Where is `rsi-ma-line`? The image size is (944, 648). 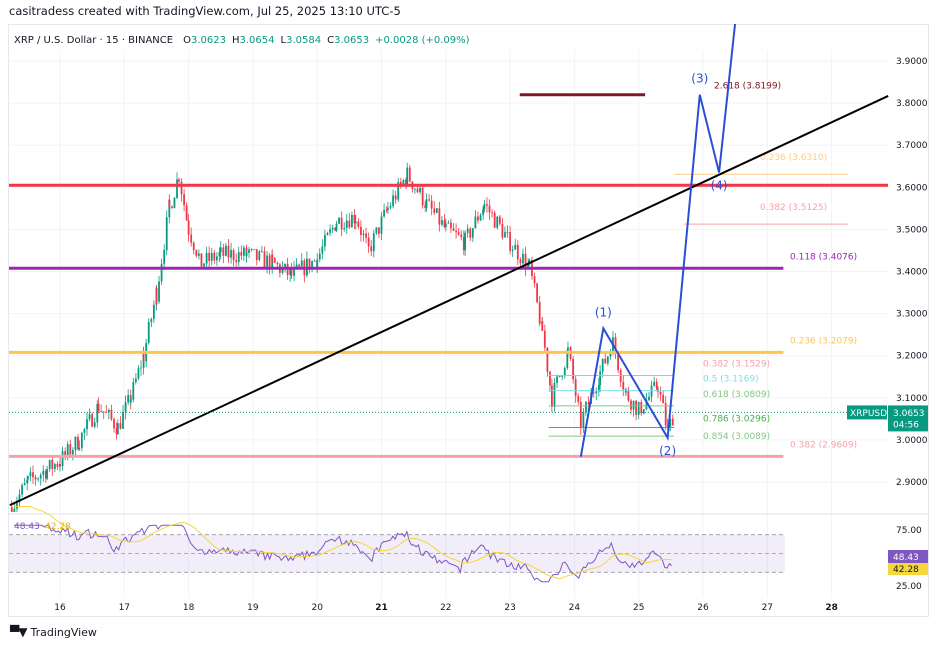
rsi-ma-line is located at coordinates (343, 542).